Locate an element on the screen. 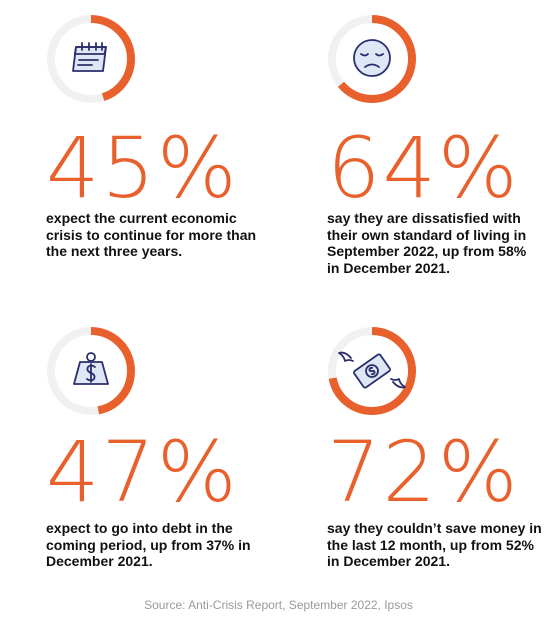 The height and width of the screenshot is (627, 557). money-weight-icon is located at coordinates (91, 368).